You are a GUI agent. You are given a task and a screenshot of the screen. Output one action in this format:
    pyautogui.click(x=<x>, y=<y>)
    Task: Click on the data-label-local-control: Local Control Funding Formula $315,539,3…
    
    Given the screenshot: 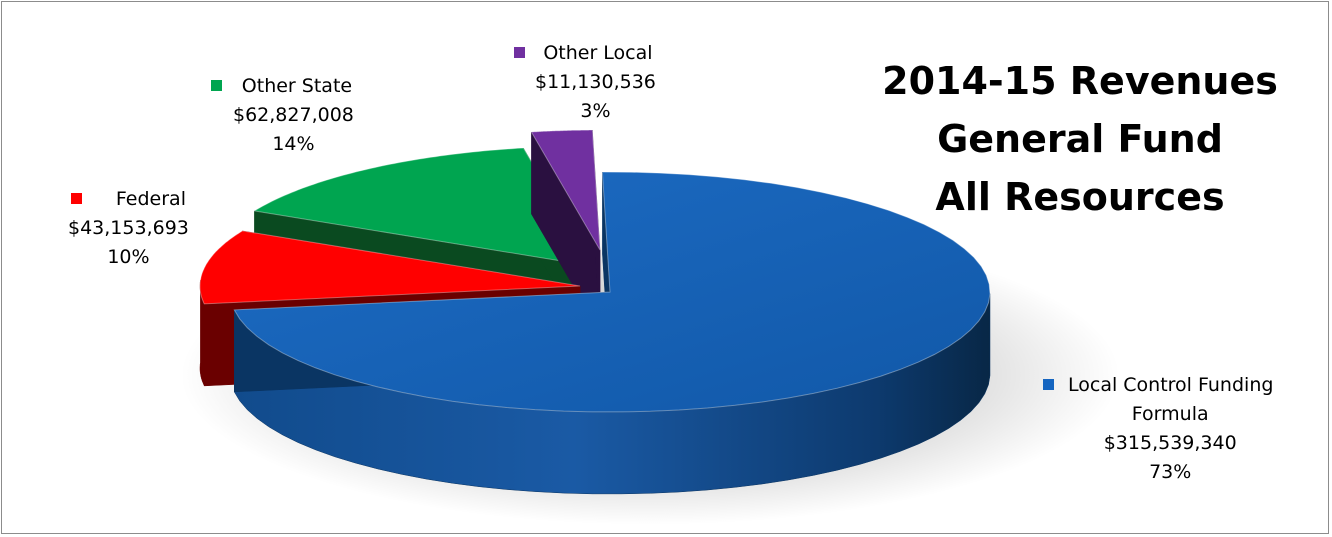 What is the action you would take?
    pyautogui.click(x=1158, y=429)
    